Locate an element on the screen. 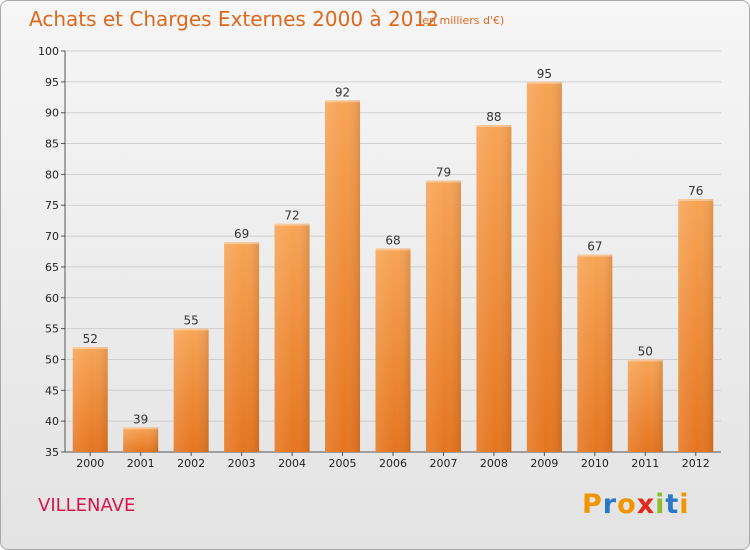 This screenshot has height=550, width=750. x-tick-label: 2005 is located at coordinates (343, 463).